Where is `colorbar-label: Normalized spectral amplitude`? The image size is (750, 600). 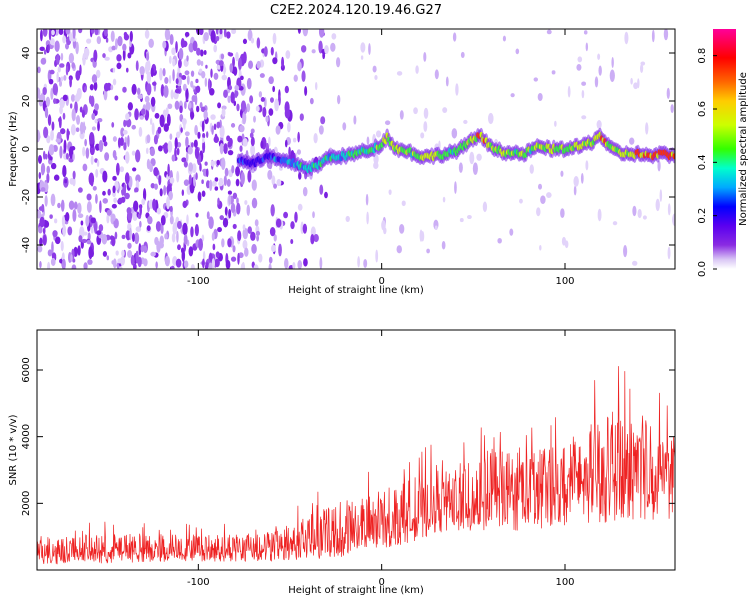
colorbar-label: Normalized spectral amplitude is located at coordinates (743, 149).